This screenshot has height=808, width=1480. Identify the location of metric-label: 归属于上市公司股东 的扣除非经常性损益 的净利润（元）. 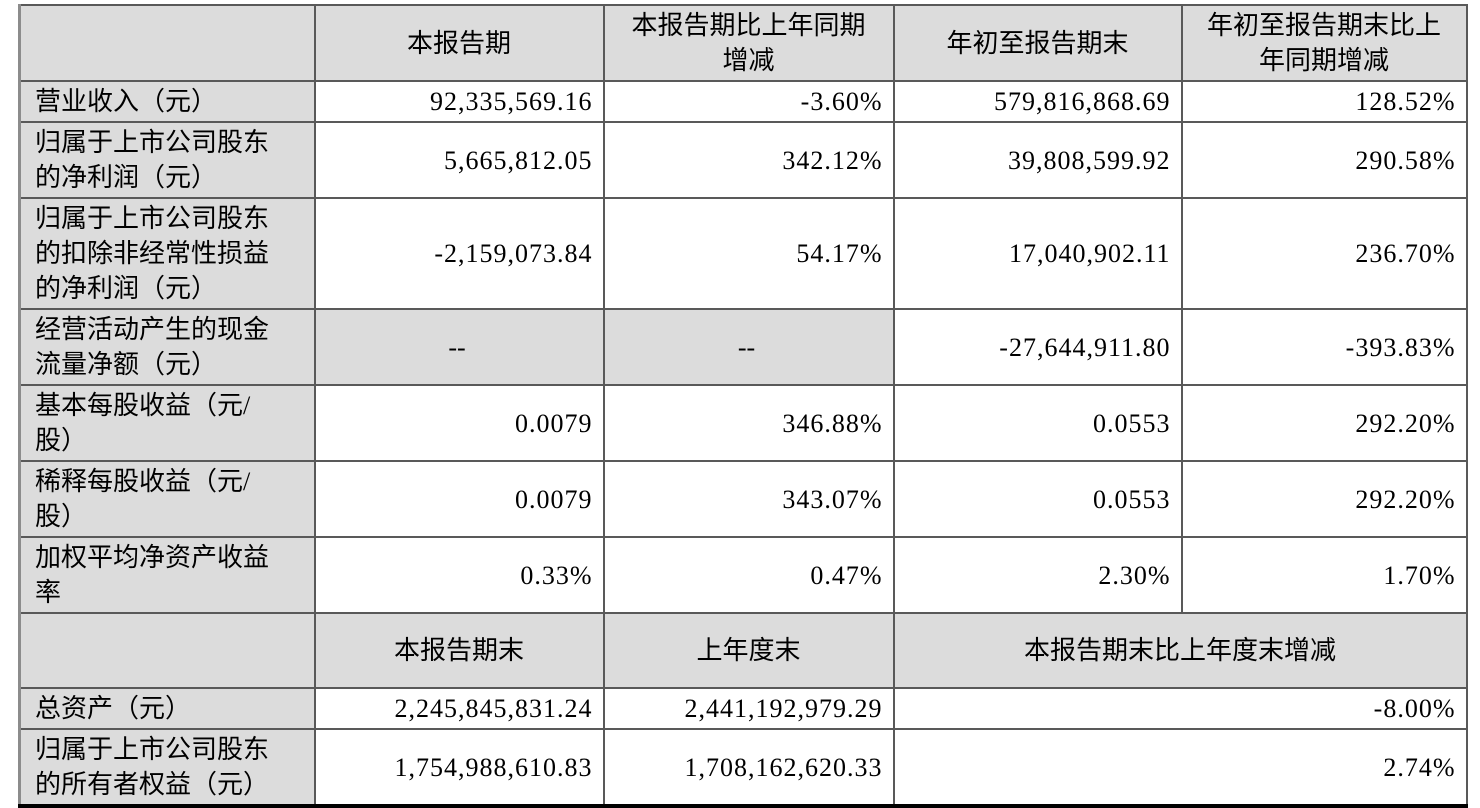
(167, 253).